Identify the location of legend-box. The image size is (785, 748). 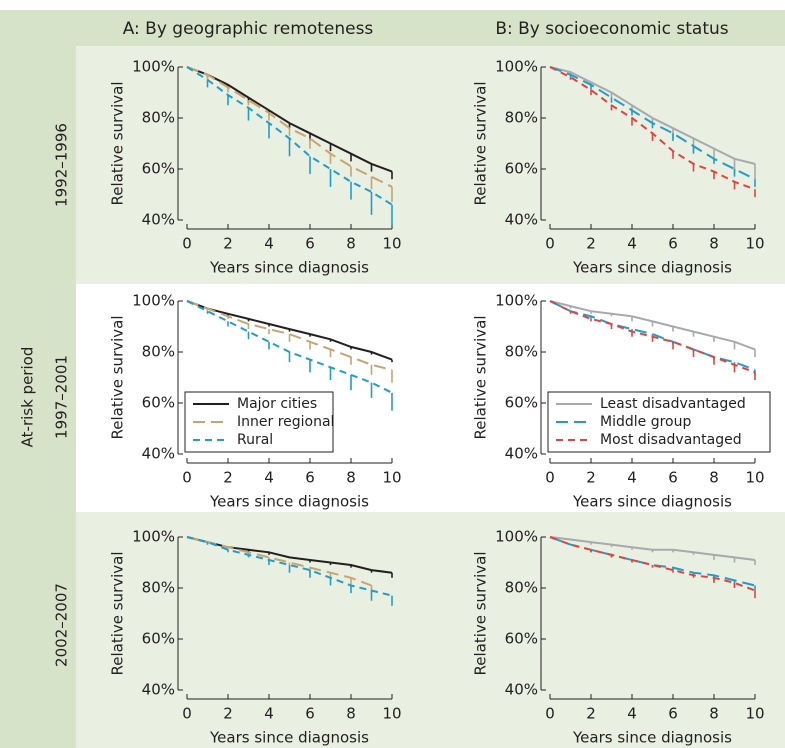
(259, 422).